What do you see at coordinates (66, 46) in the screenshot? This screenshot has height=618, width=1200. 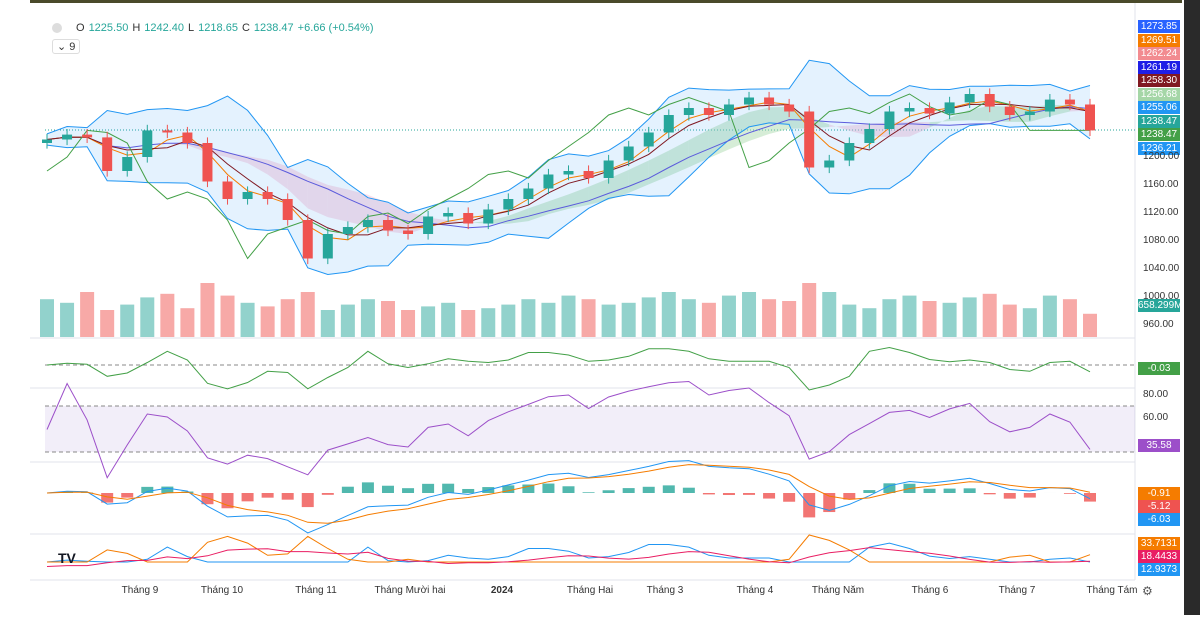 I see `indicators-toggle: ⌄ 9` at bounding box center [66, 46].